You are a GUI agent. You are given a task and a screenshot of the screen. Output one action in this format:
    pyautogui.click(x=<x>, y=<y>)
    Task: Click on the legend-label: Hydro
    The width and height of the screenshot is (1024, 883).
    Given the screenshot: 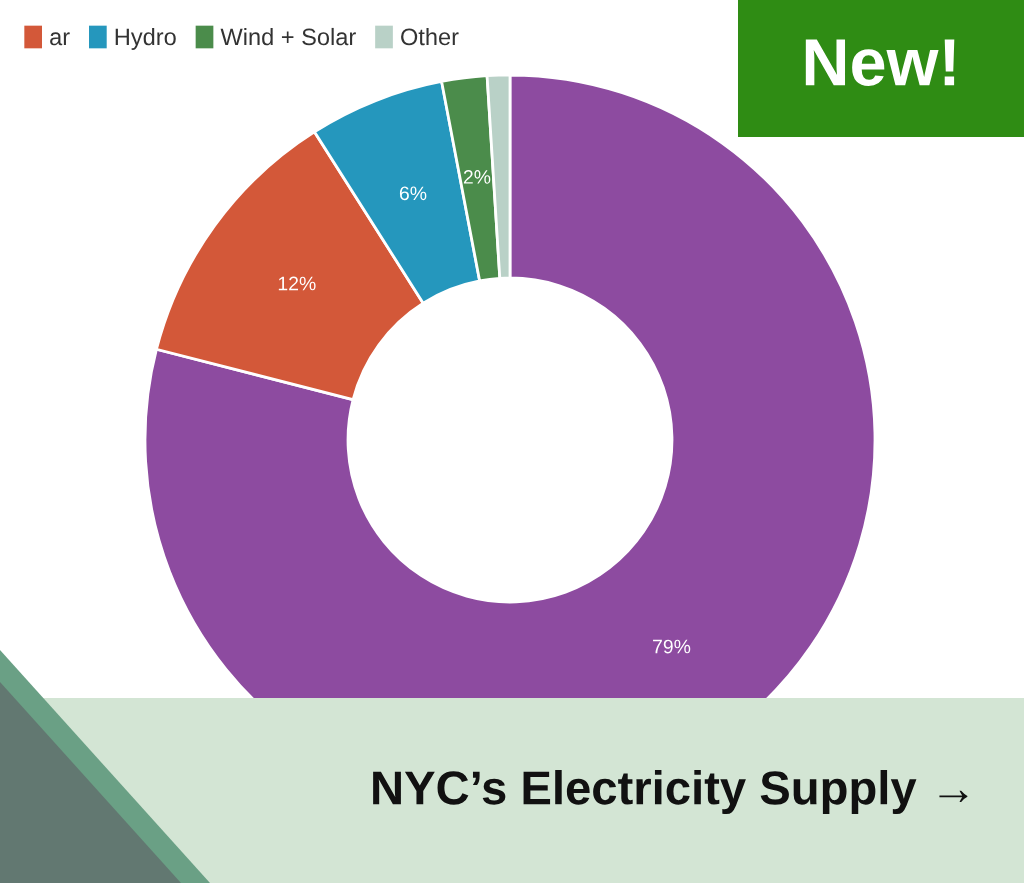 What is the action you would take?
    pyautogui.click(x=145, y=38)
    